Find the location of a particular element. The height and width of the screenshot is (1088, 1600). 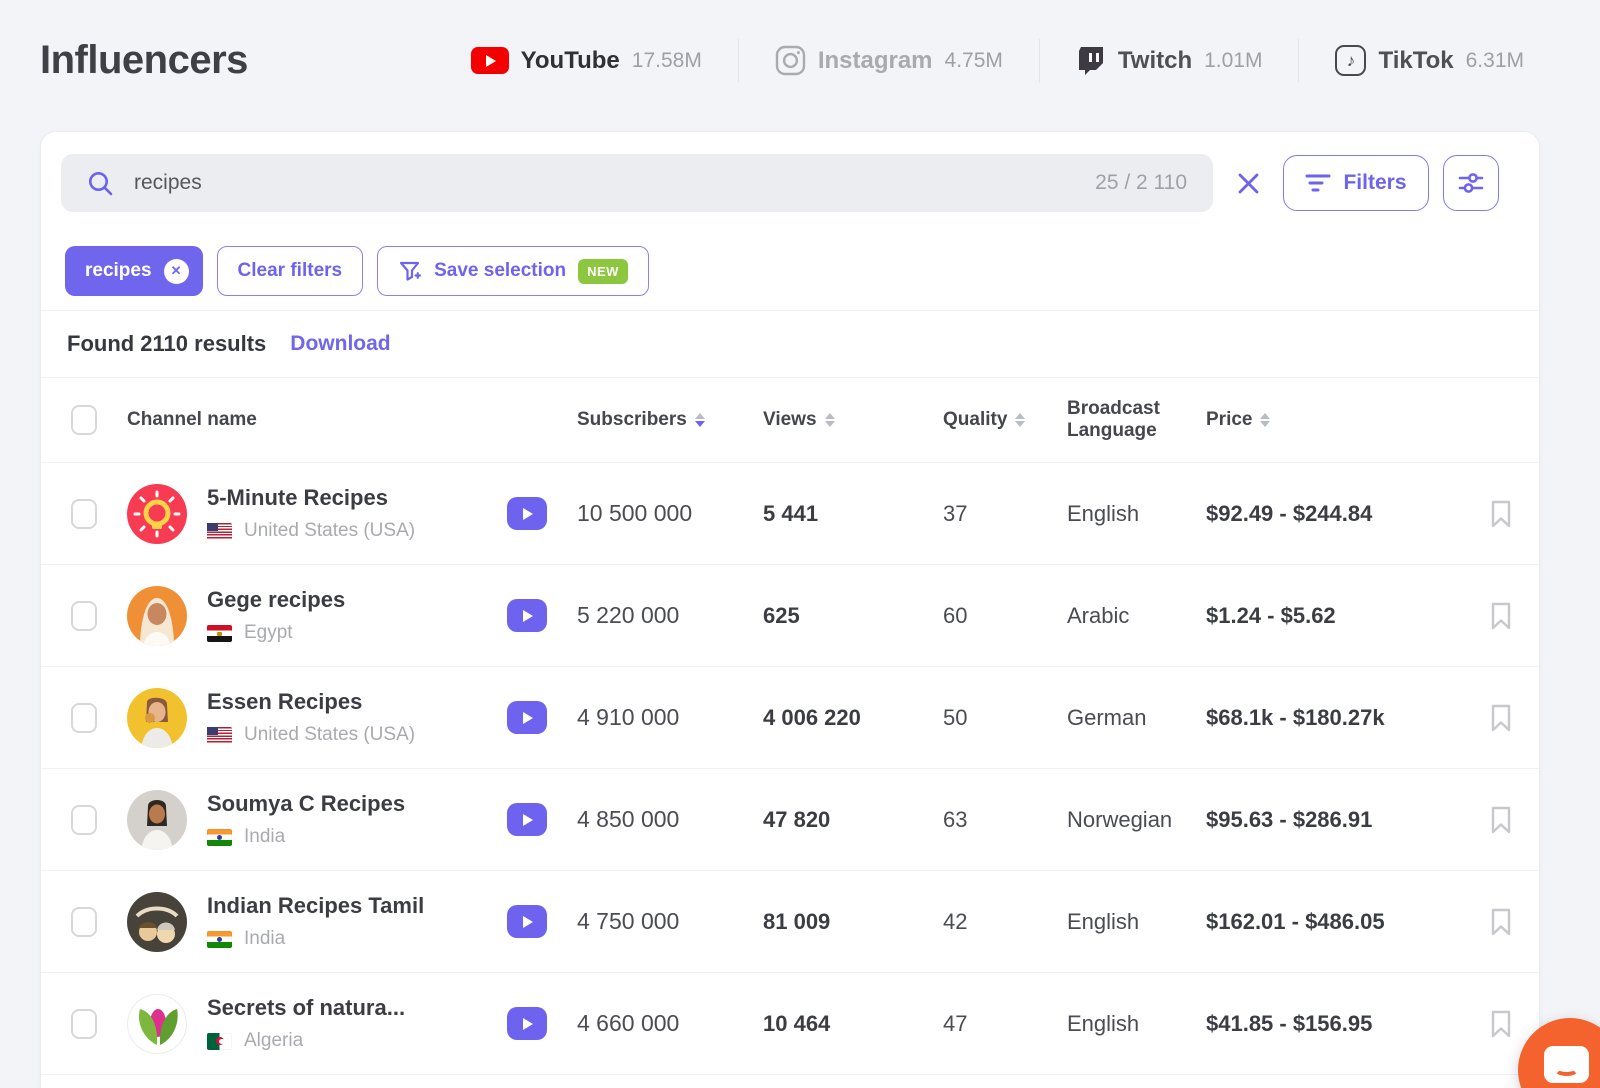

us-flag-icon is located at coordinates (219, 735).